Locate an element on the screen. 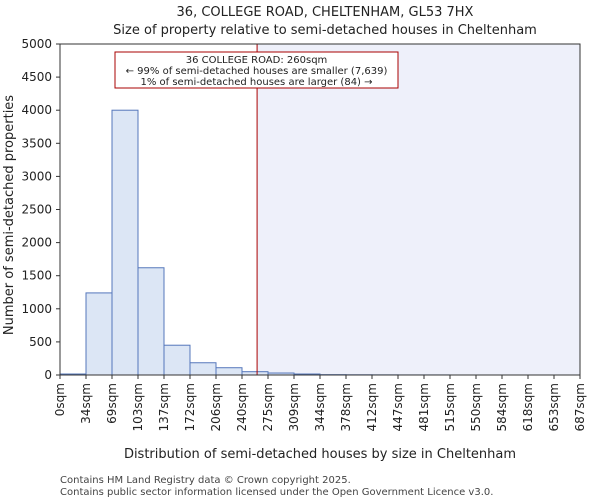 This screenshot has height=500, width=600. bar-69sqm is located at coordinates (125, 242).